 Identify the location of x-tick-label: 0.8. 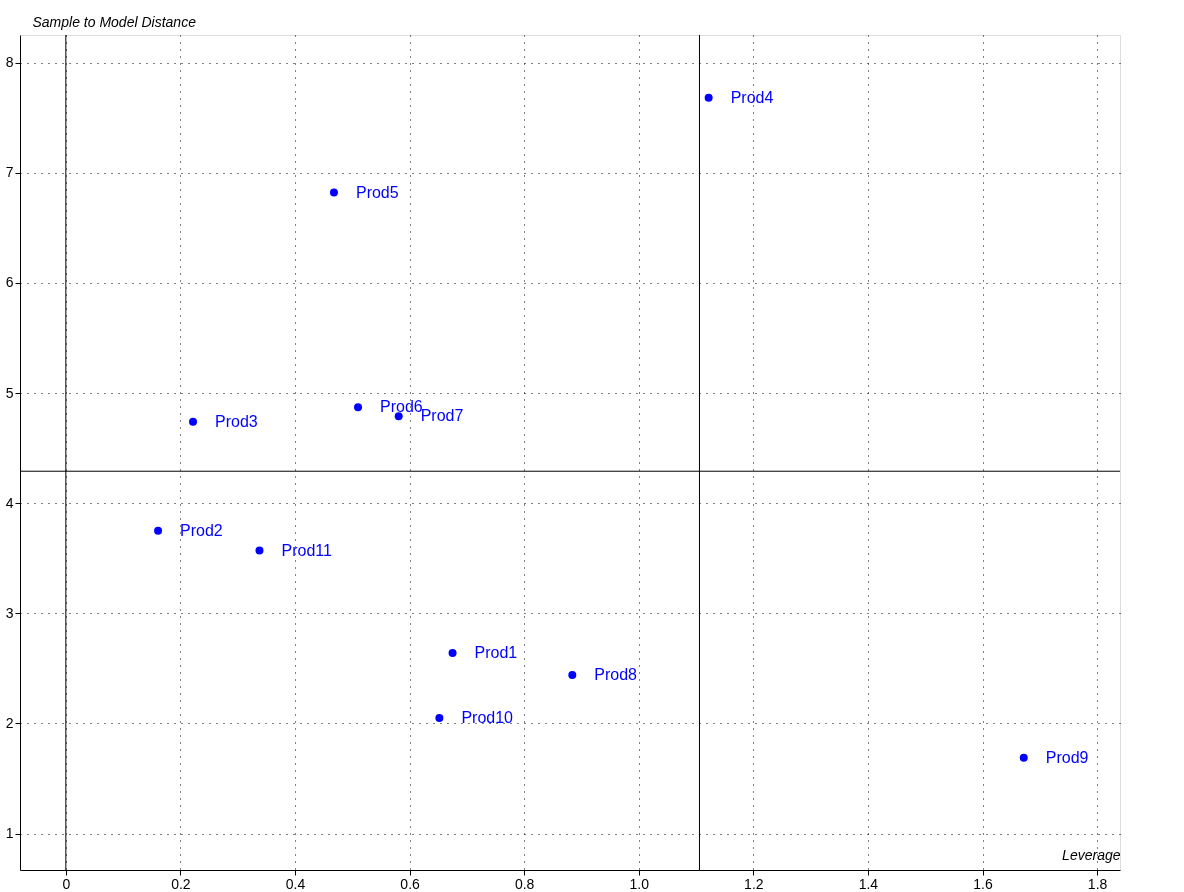
(524, 883).